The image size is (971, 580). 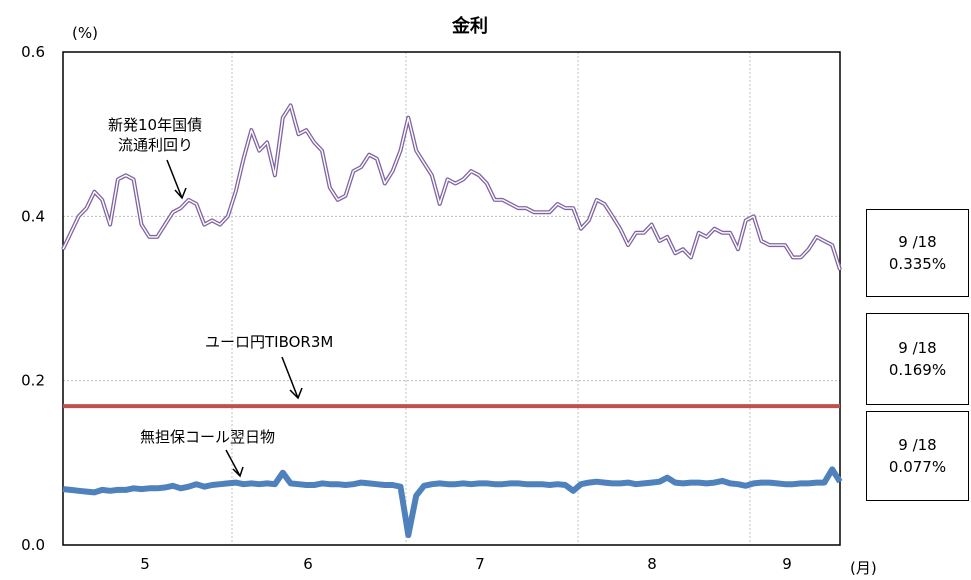 I want to click on y-axis-unit: (%), so click(x=85, y=33).